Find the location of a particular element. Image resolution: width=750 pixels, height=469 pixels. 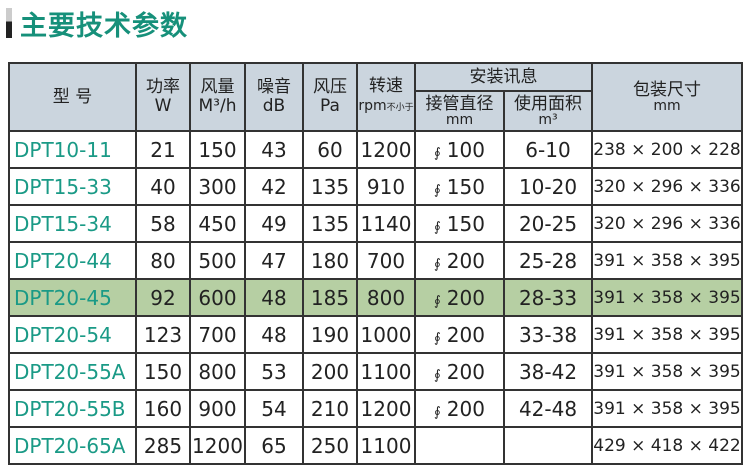

cell-airflow: 300 is located at coordinates (217, 186).